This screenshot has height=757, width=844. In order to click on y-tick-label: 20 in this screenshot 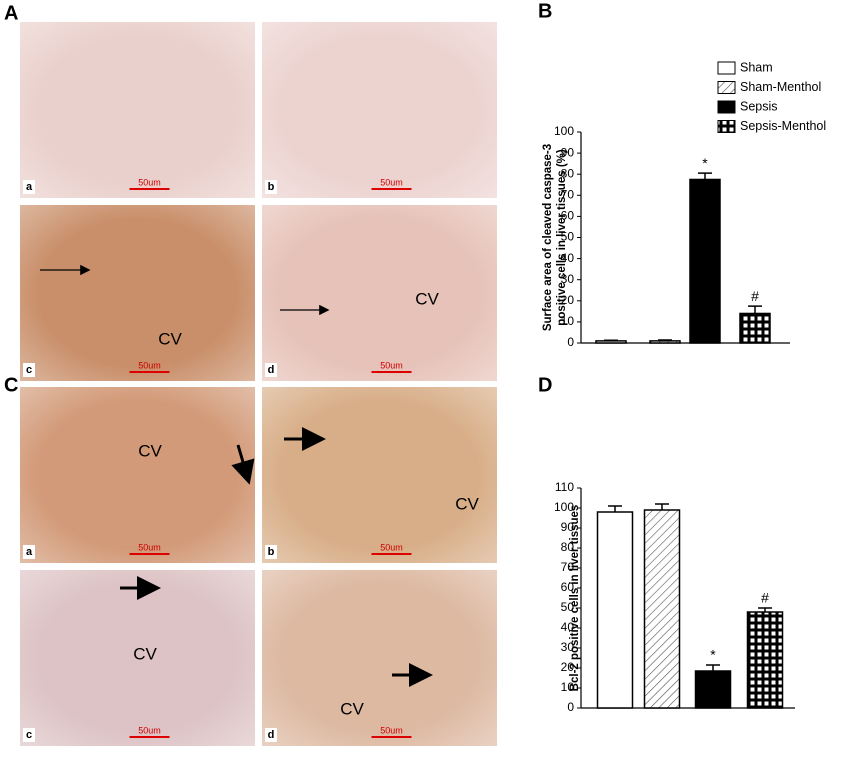, I will do `click(568, 667)`.